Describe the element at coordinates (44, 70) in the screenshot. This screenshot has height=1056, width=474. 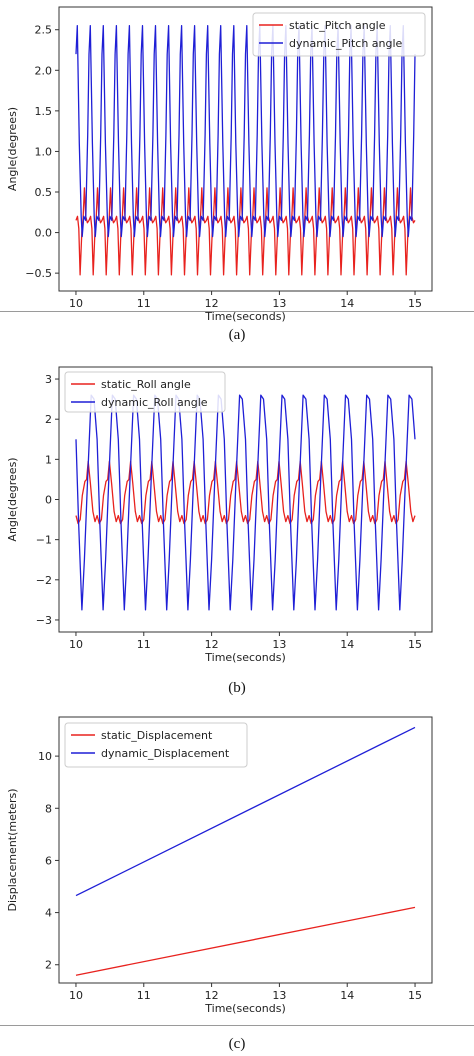
I see `y-tick-label: 2.0` at that location.